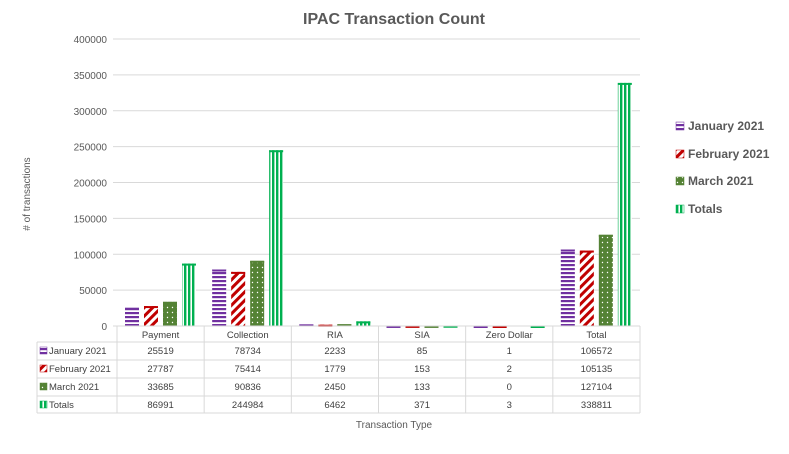  Describe the element at coordinates (729, 154) in the screenshot. I see `legend-entry: February 2021` at that location.